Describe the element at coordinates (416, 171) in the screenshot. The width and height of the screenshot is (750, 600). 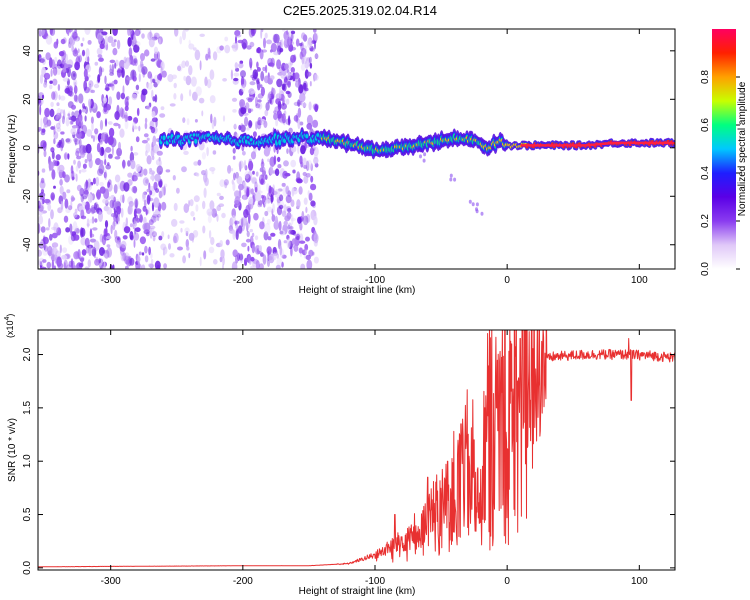
I see `spectrogram-signal` at that location.